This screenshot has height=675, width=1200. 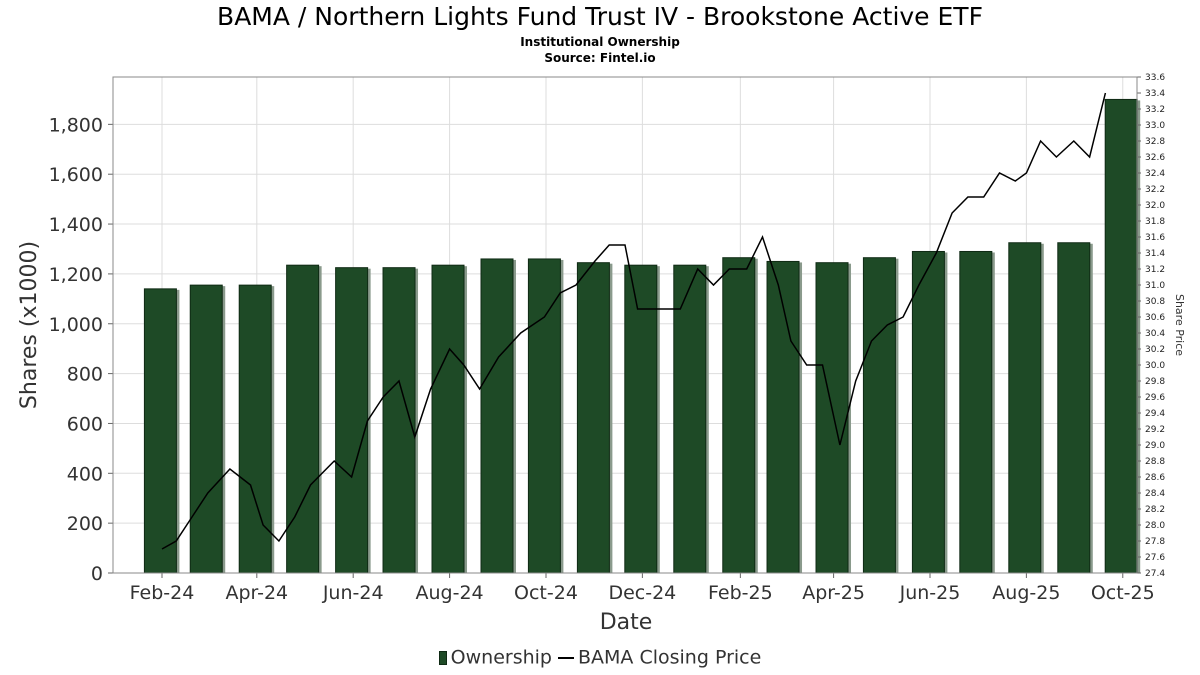 I want to click on legend-price-swatch, so click(x=566, y=657).